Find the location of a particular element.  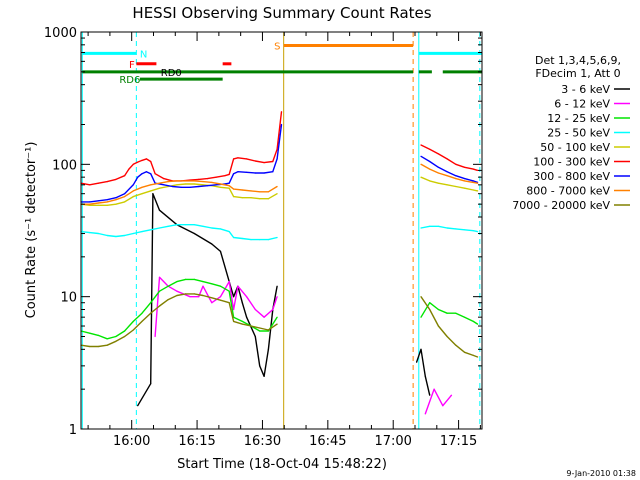

x-tick-label-3: 16:45 is located at coordinates (327, 441).